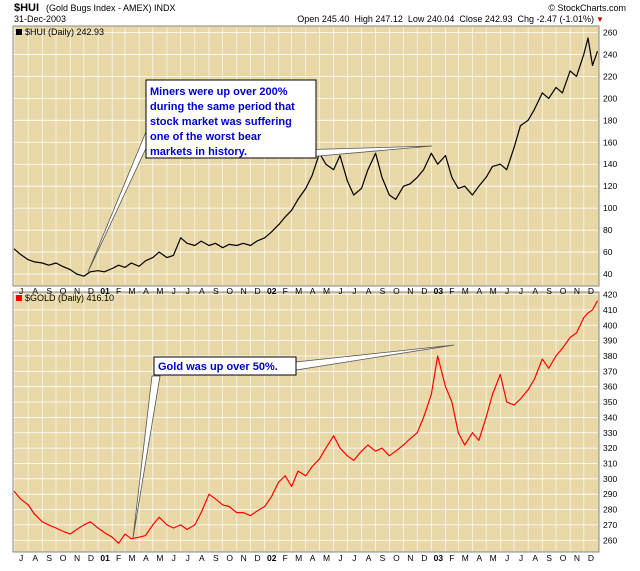 The image size is (640, 571). What do you see at coordinates (64, 32) in the screenshot?
I see `hui-legend: $HUI (Daily) 242.93` at bounding box center [64, 32].